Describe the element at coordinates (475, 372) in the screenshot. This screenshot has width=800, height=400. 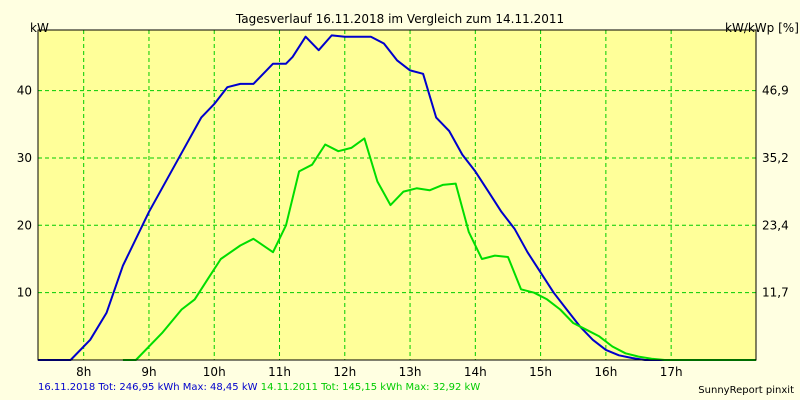
I see `x-tick-label: 14h` at that location.